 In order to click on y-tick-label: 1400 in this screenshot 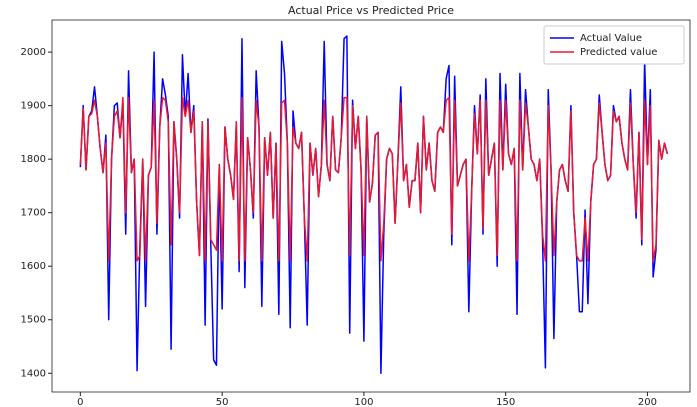, I will do `click(33, 373)`.